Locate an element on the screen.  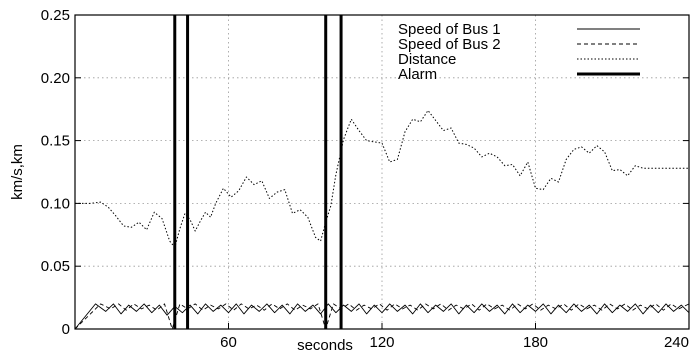
y-tick-label: 0.05 is located at coordinates (55, 266).